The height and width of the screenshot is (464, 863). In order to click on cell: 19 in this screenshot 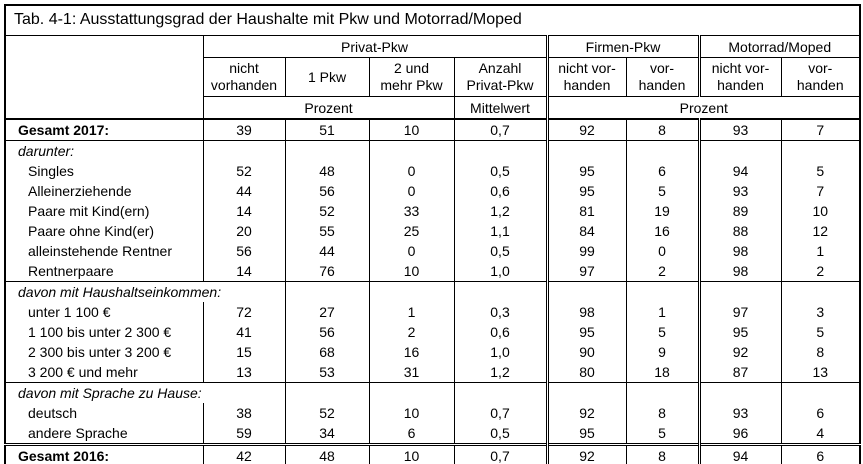, I will do `click(662, 211)`.